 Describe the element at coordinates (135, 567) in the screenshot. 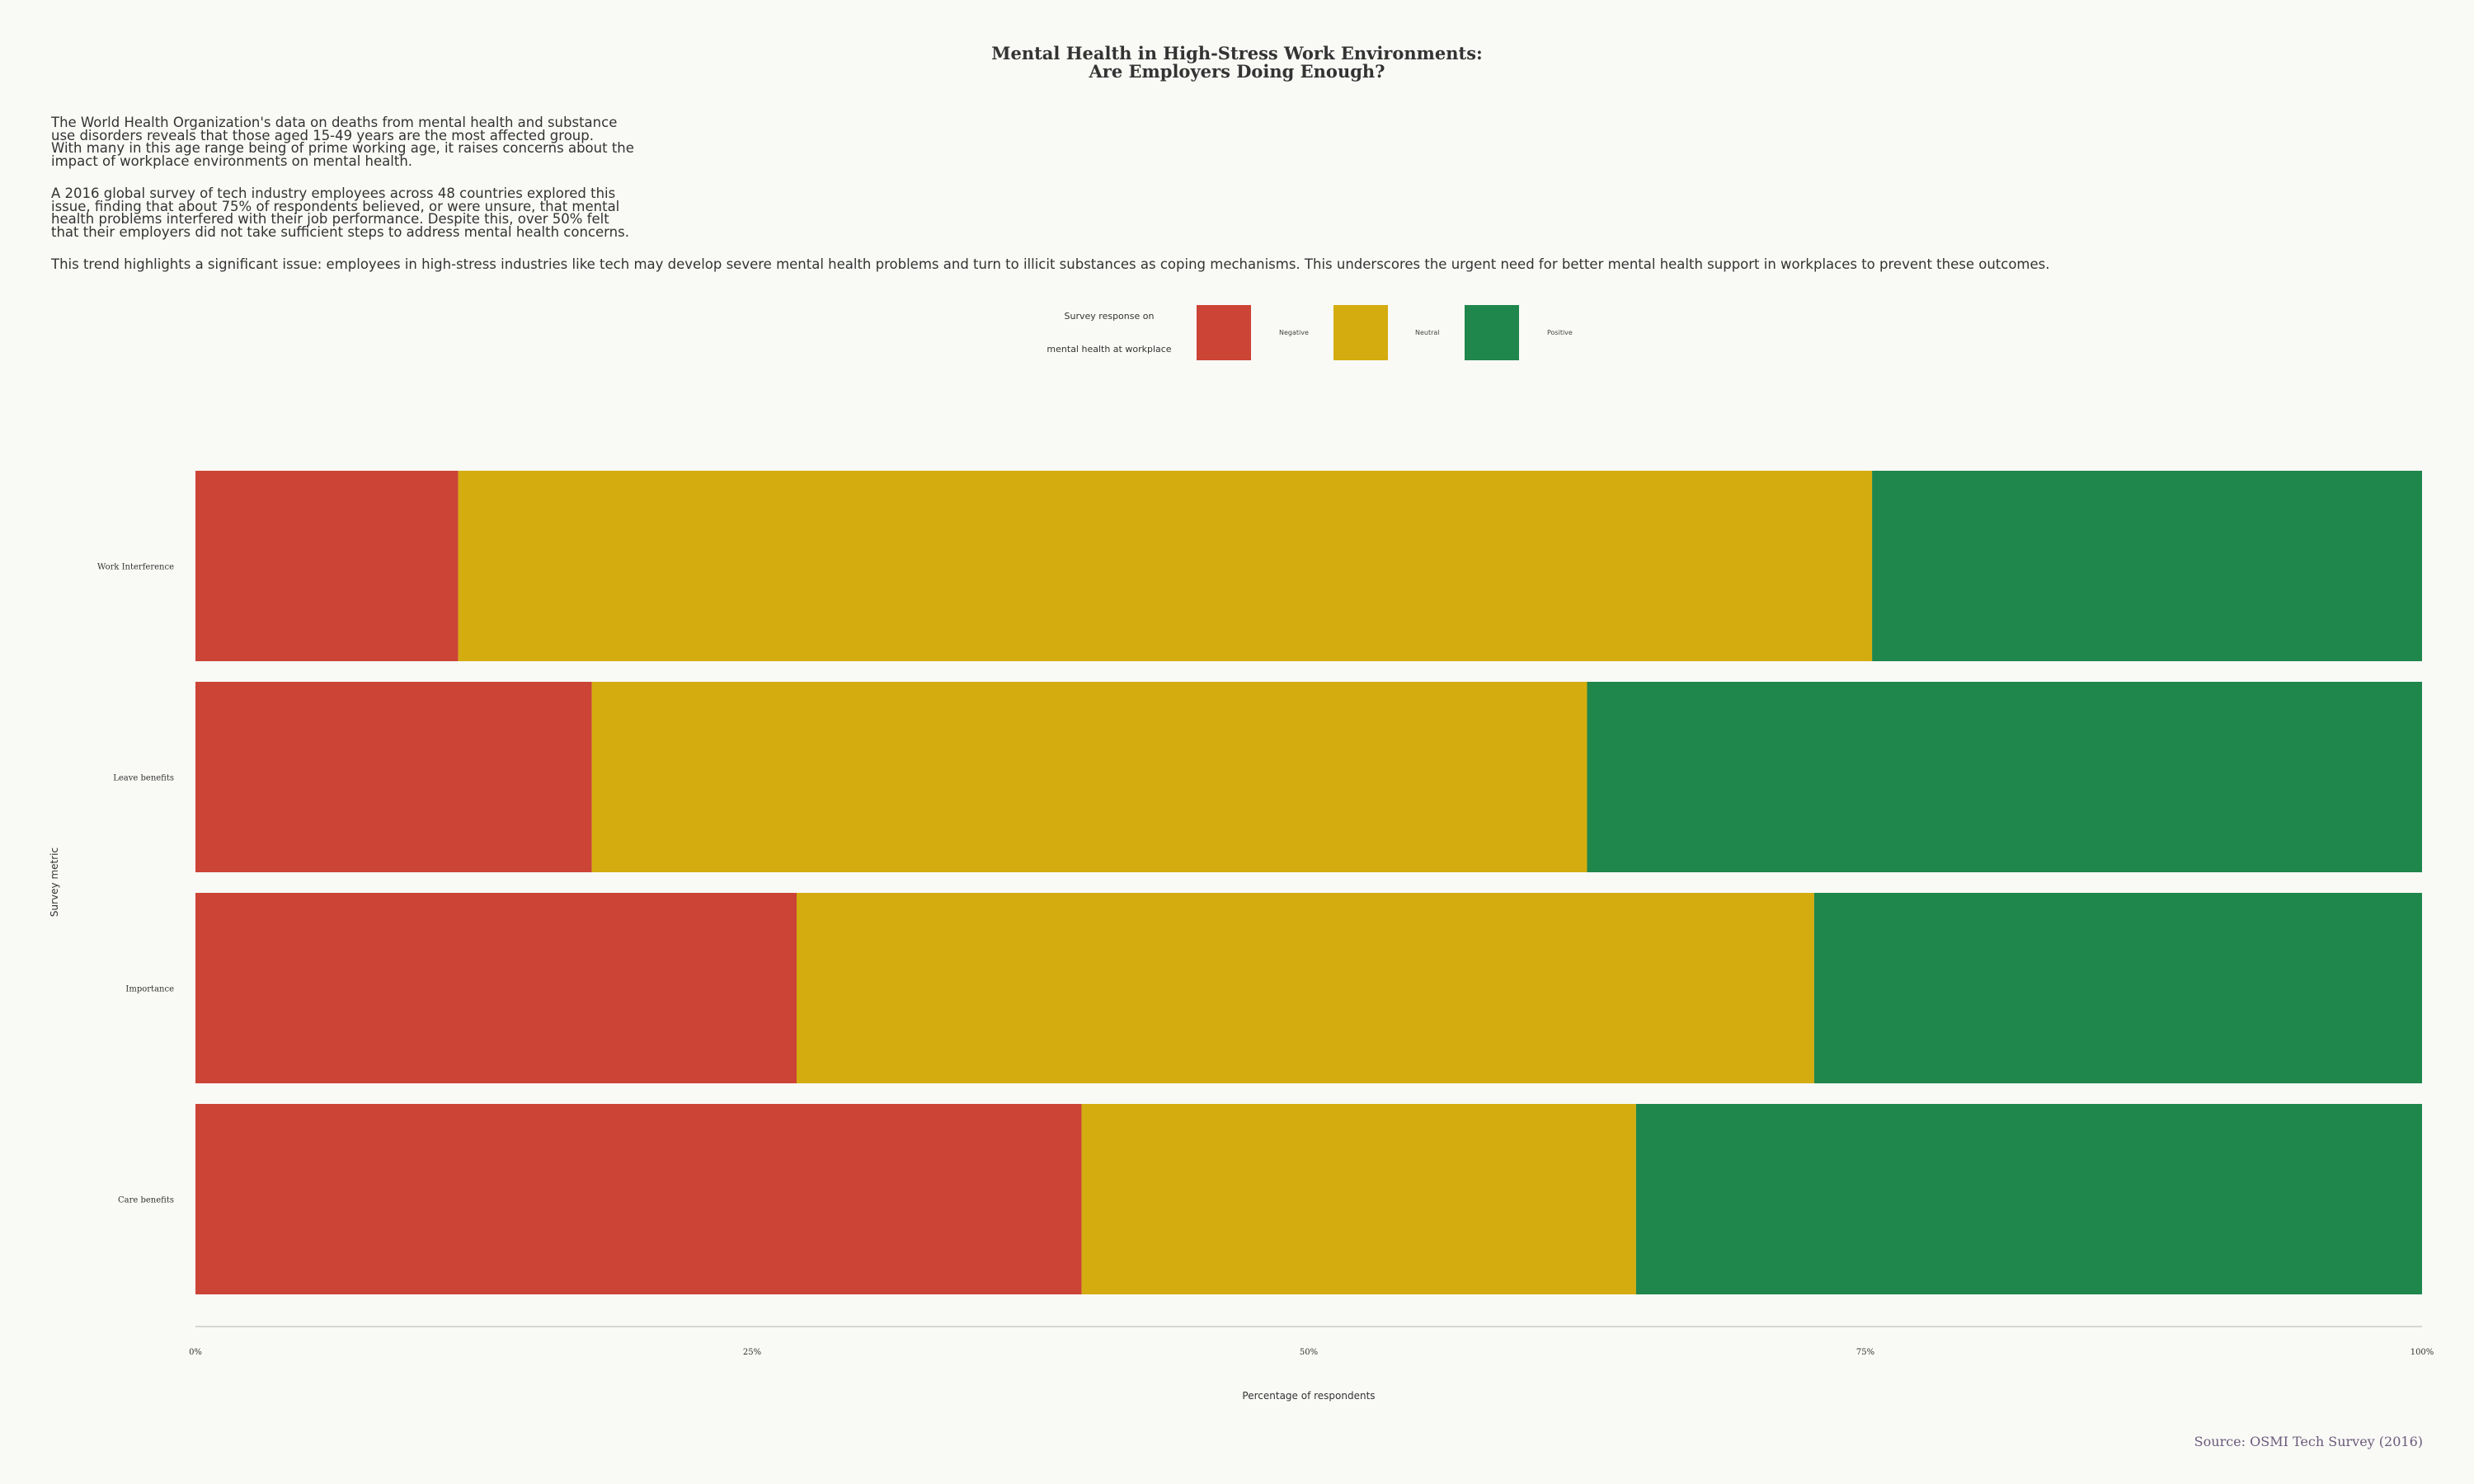

I see `y-tick-label: Work Interference` at that location.